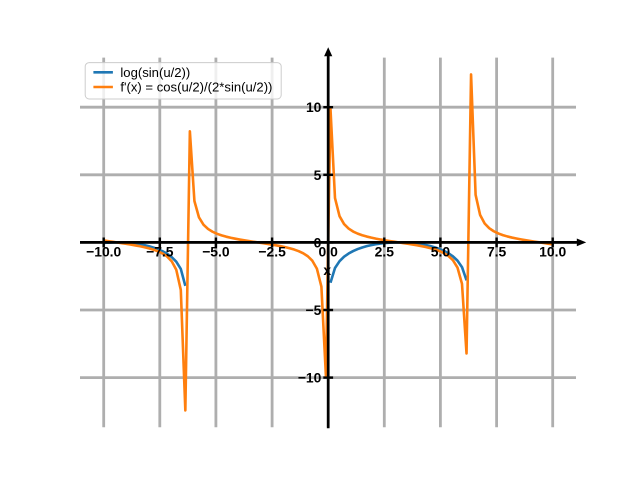 This screenshot has height=480, width=640. I want to click on svg-text: −5.0, so click(216, 252).